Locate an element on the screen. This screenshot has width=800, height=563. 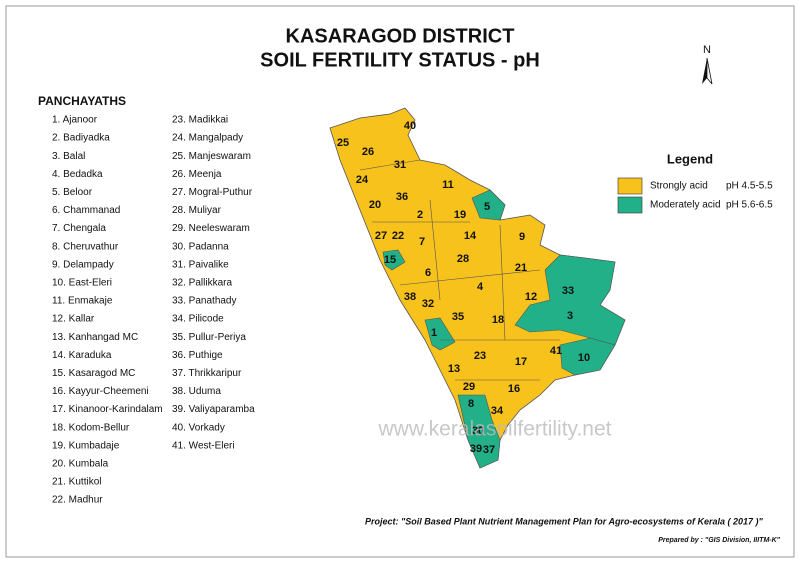
region-label: 16 is located at coordinates (514, 389).